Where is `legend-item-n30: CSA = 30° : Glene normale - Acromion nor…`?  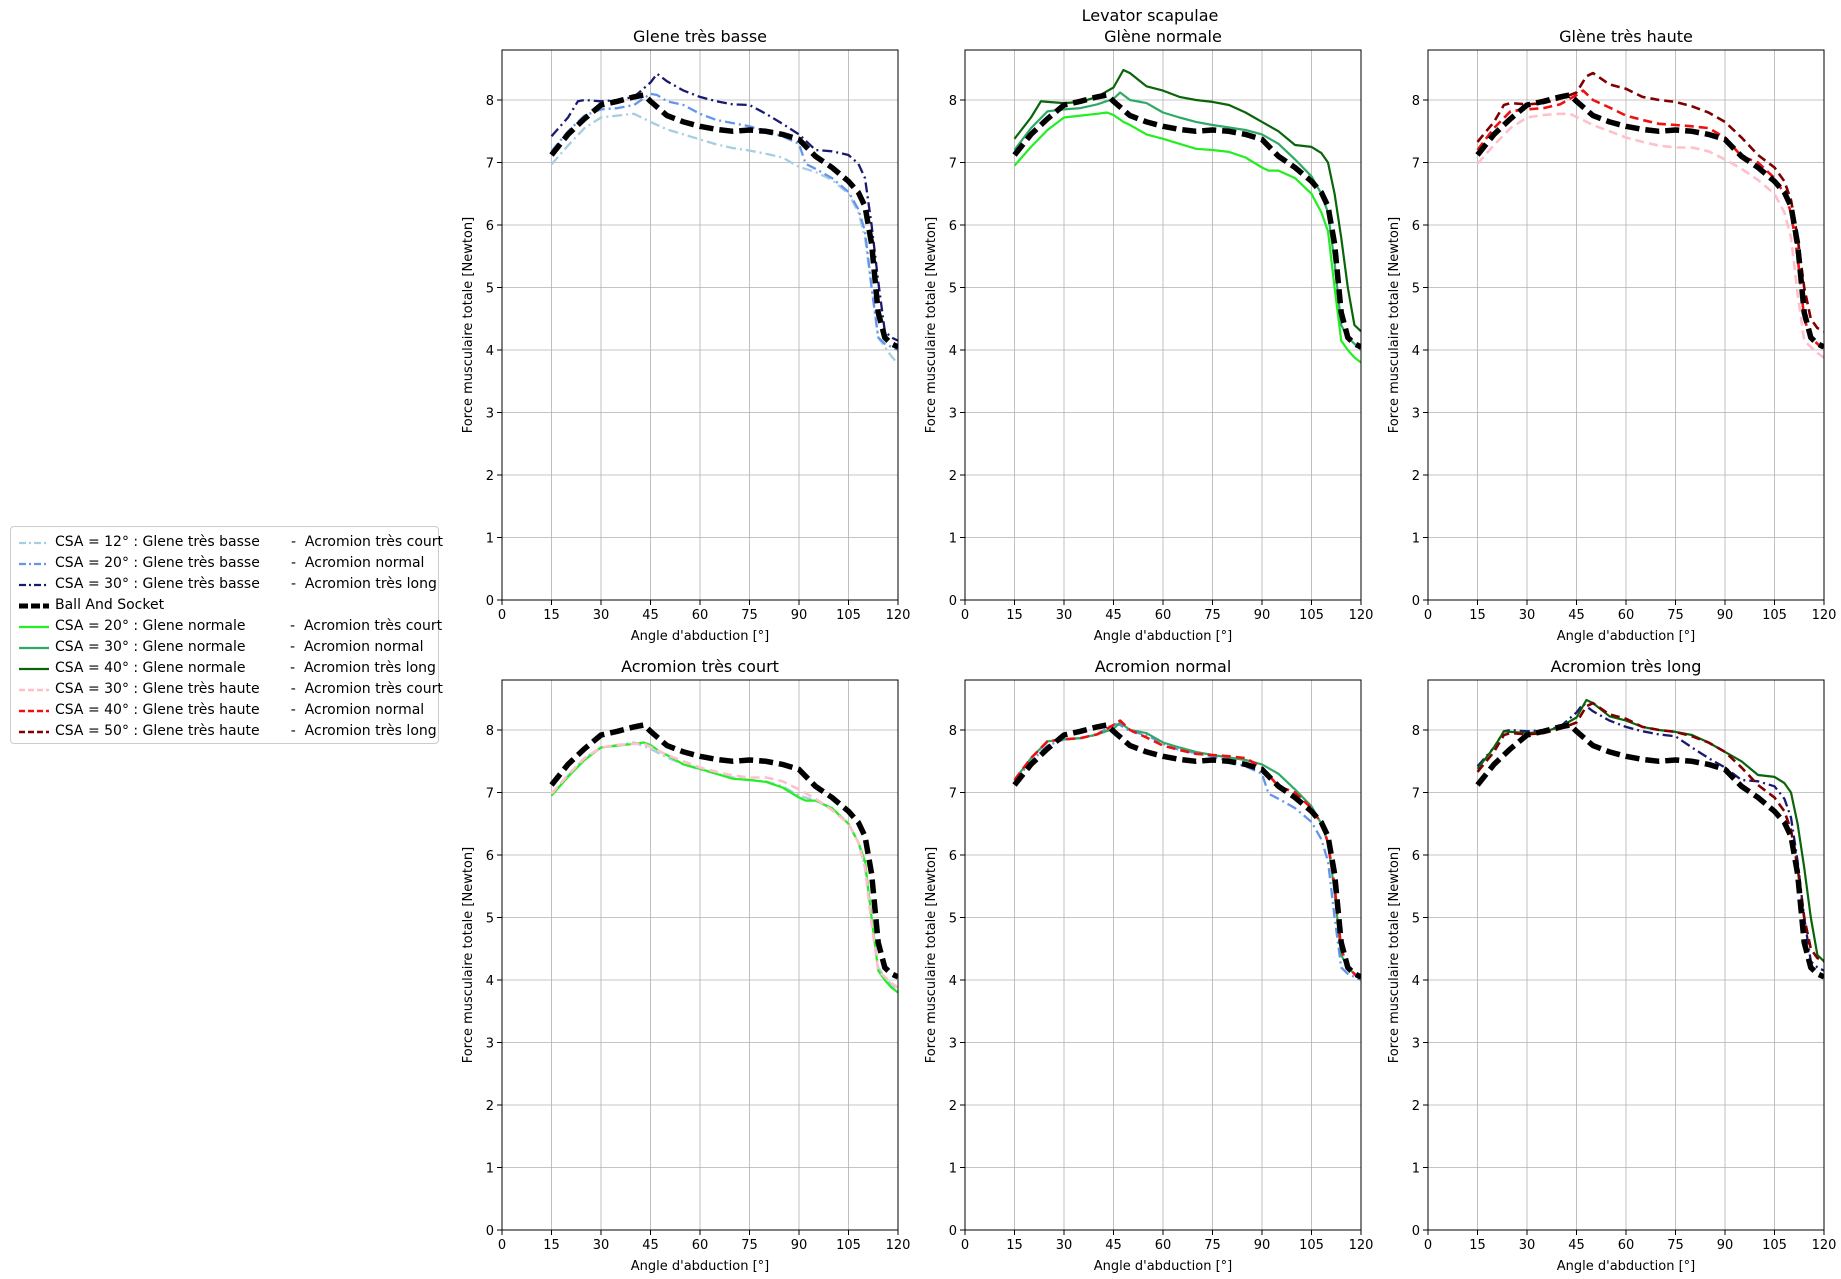 legend-item-n30: CSA = 30° : Glene normale - Acromion nor… is located at coordinates (224, 648).